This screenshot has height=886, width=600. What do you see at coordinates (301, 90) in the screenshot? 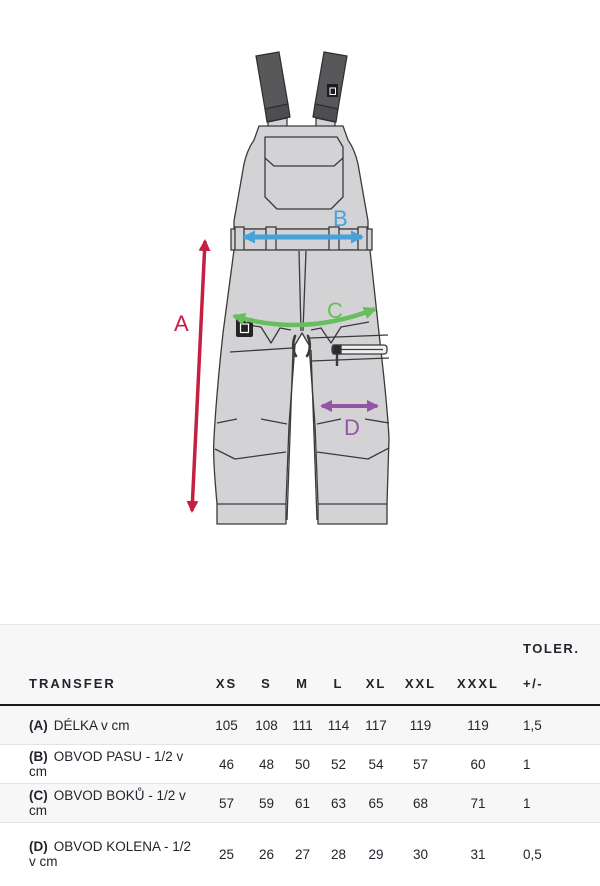
I see `shoulder-straps` at bounding box center [301, 90].